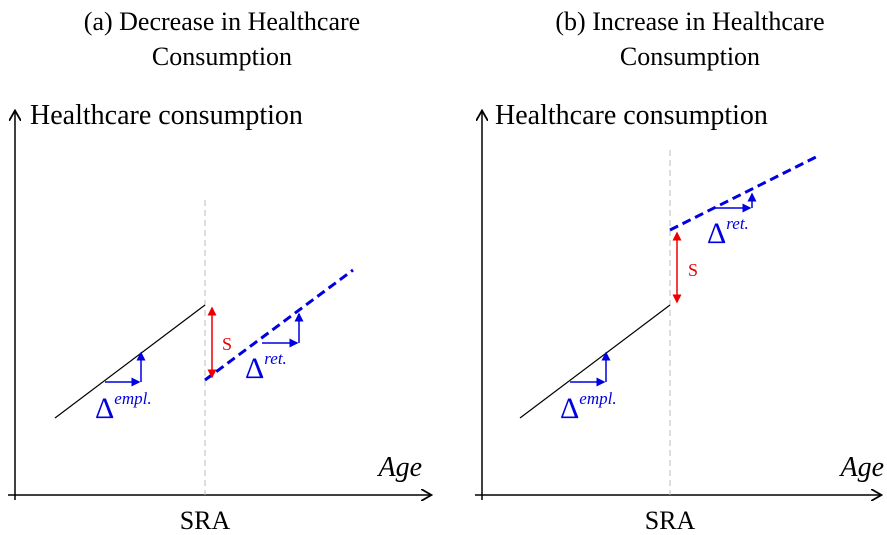  What do you see at coordinates (279, 325) in the screenshot?
I see `retired-line` at bounding box center [279, 325].